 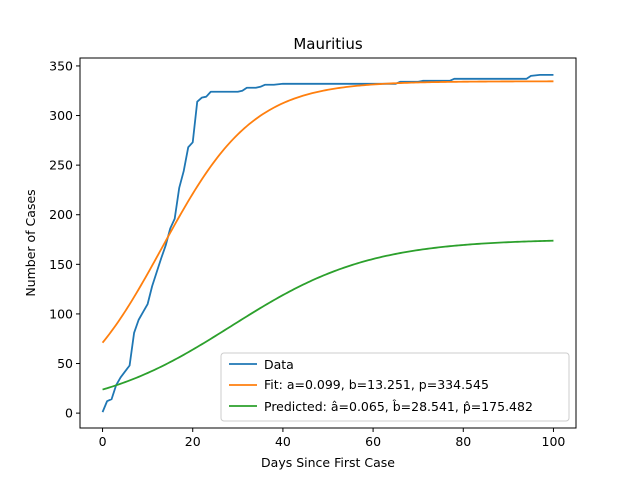 I want to click on legend-box, so click(x=395, y=387).